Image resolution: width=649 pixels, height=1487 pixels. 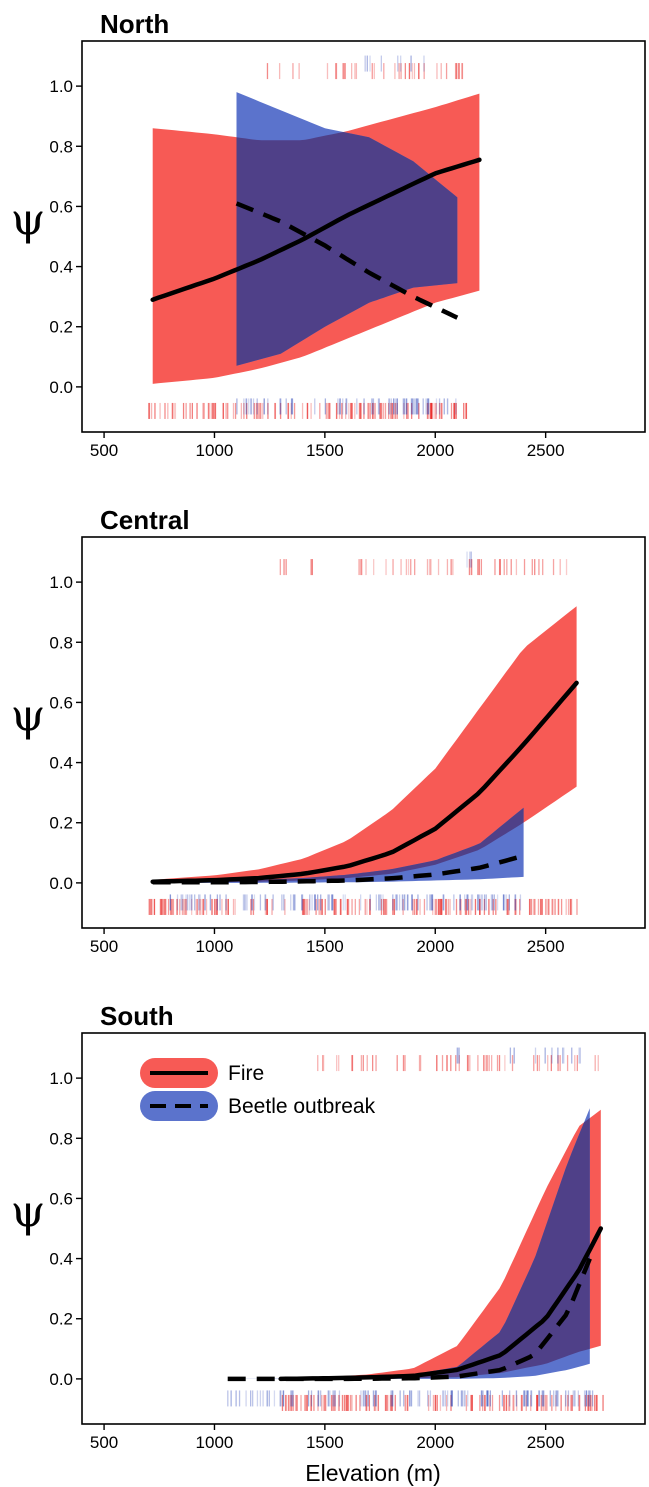 What do you see at coordinates (372, 1473) in the screenshot?
I see `x-axis-label: Elevation (m)` at bounding box center [372, 1473].